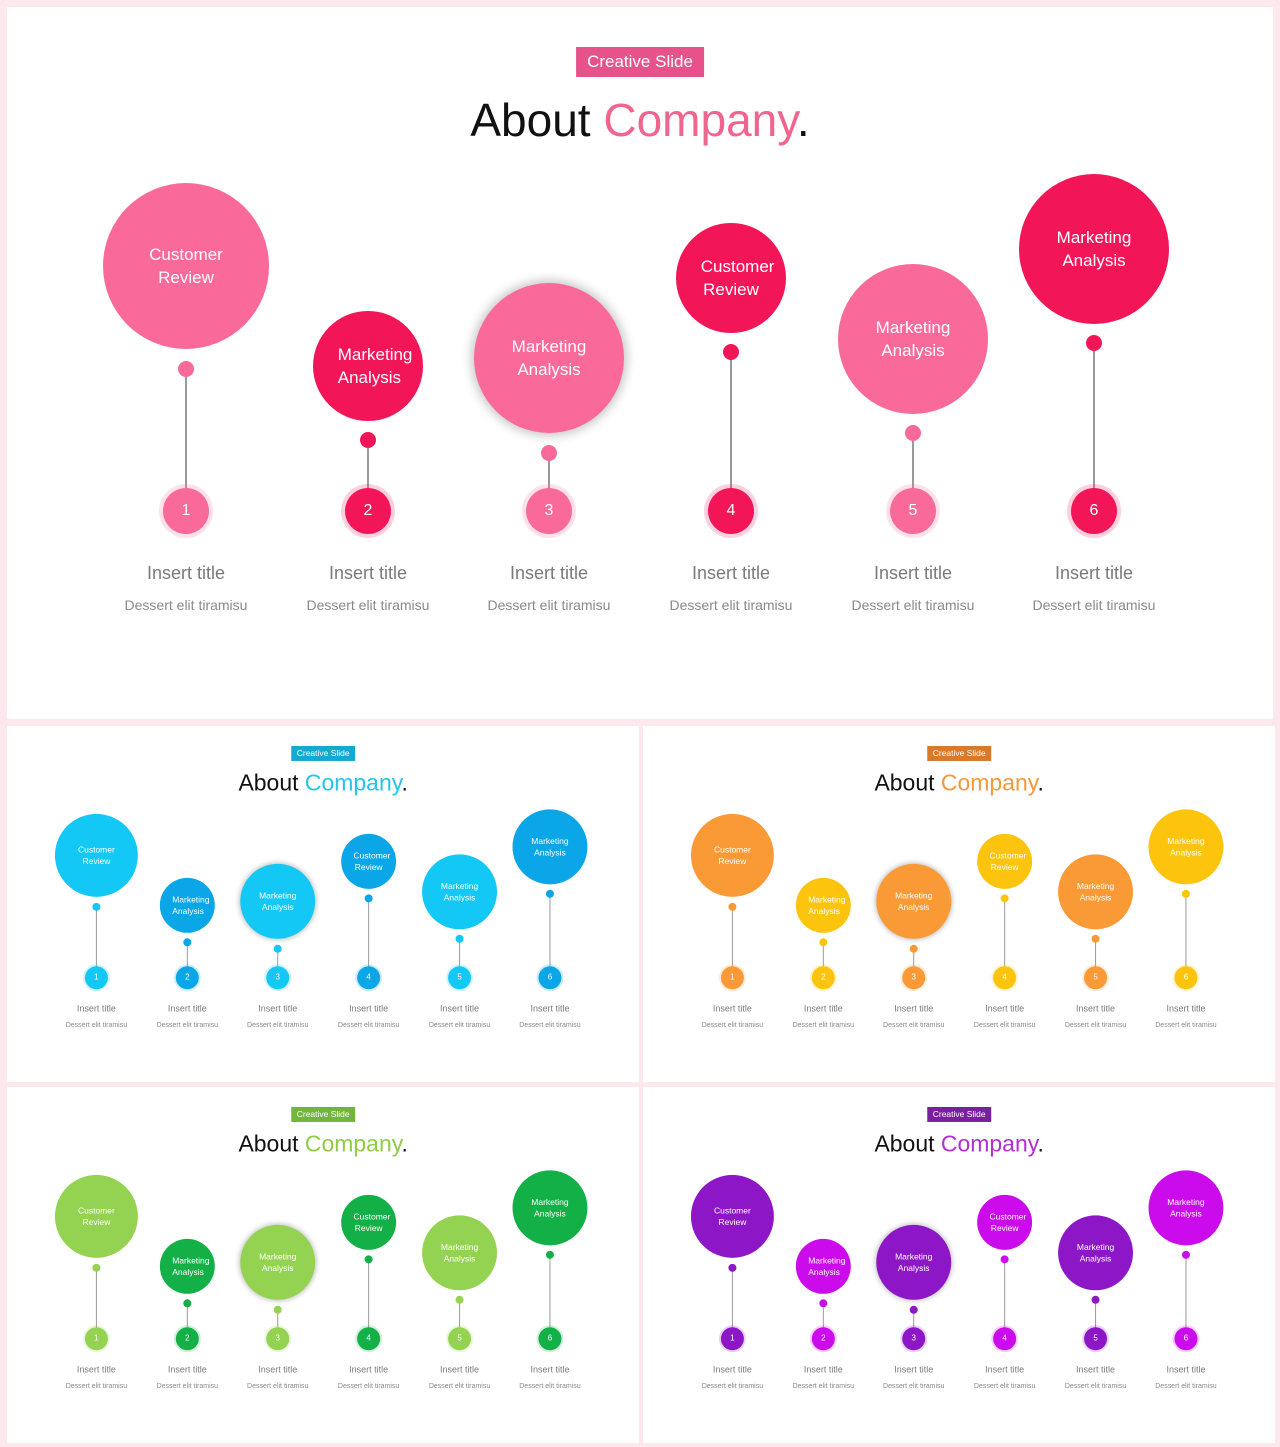 The height and width of the screenshot is (1447, 1280). Describe the element at coordinates (989, 782) in the screenshot. I see `title-accent: Company` at that location.